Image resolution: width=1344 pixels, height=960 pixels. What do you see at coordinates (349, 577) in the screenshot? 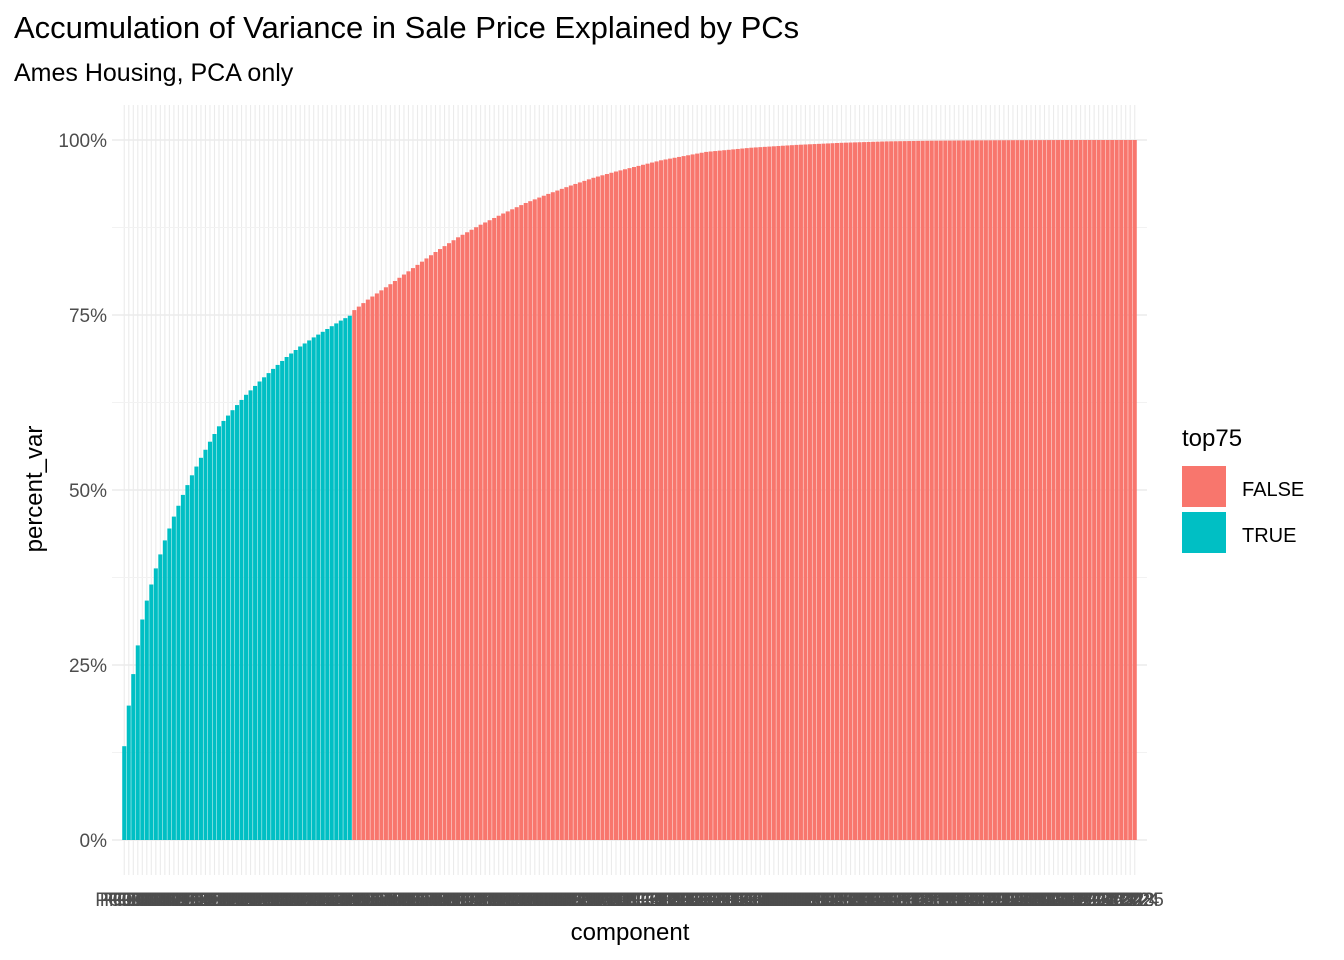
I see `bar-PC051` at bounding box center [349, 577].